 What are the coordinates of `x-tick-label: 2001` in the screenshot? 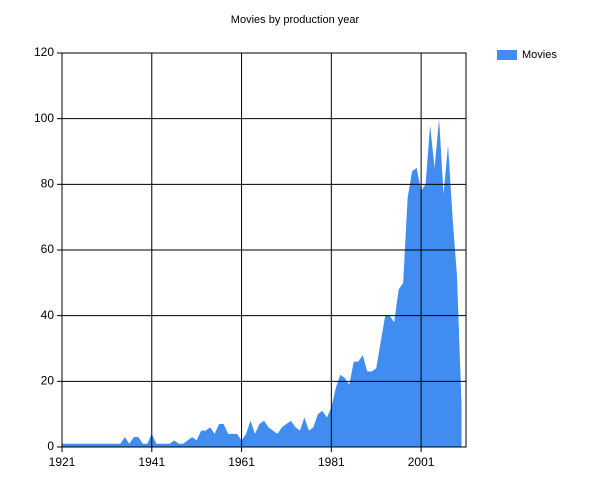 It's located at (421, 462).